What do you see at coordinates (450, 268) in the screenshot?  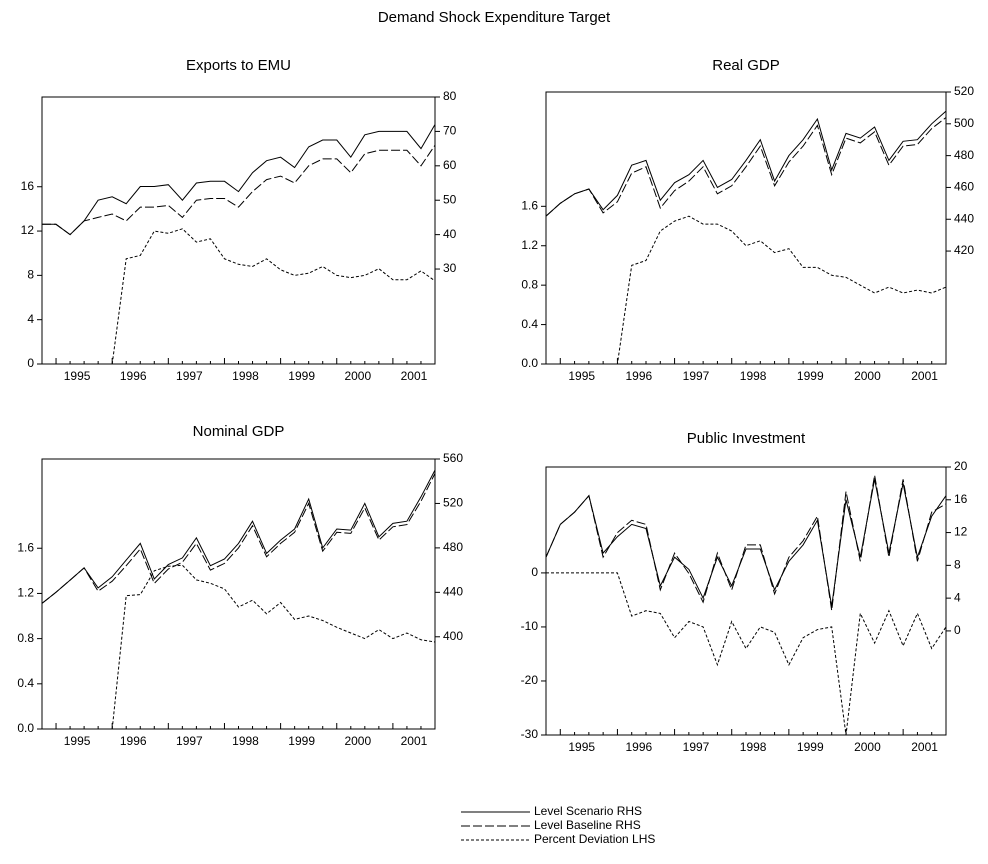 I see `y2-tick-label: 30` at bounding box center [450, 268].